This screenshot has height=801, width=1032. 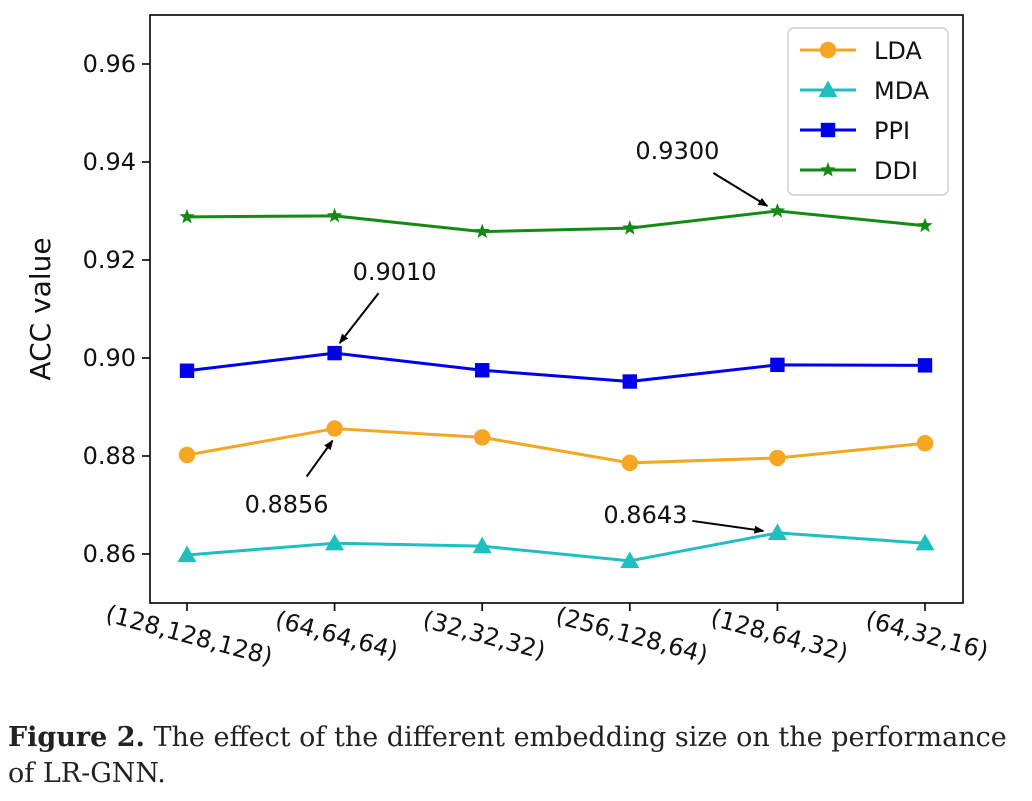 I want to click on series-ppi, so click(x=556, y=367).